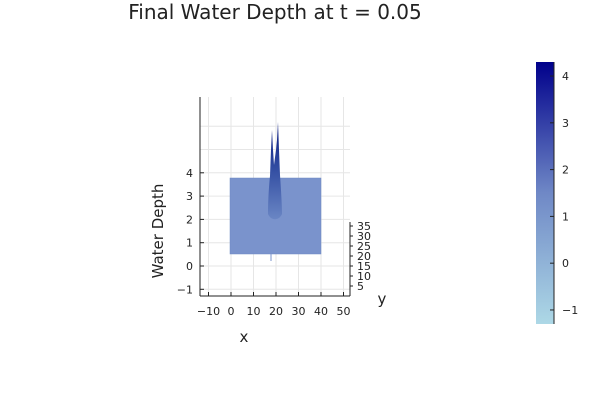 Image resolution: width=600 pixels, height=400 pixels. Describe the element at coordinates (565, 263) in the screenshot. I see `colorbar-tick-label: 0` at that location.